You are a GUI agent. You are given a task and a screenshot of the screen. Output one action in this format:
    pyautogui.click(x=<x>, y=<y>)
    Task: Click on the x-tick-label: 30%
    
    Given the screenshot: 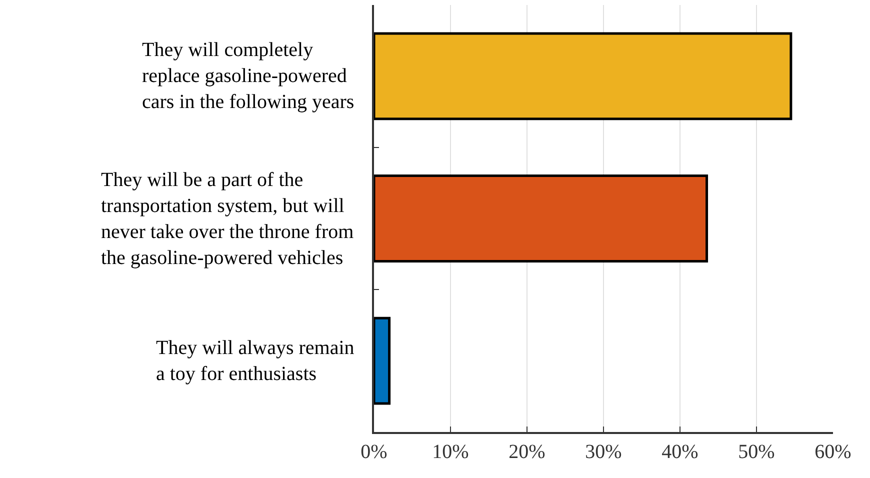 What is the action you would take?
    pyautogui.click(x=603, y=451)
    